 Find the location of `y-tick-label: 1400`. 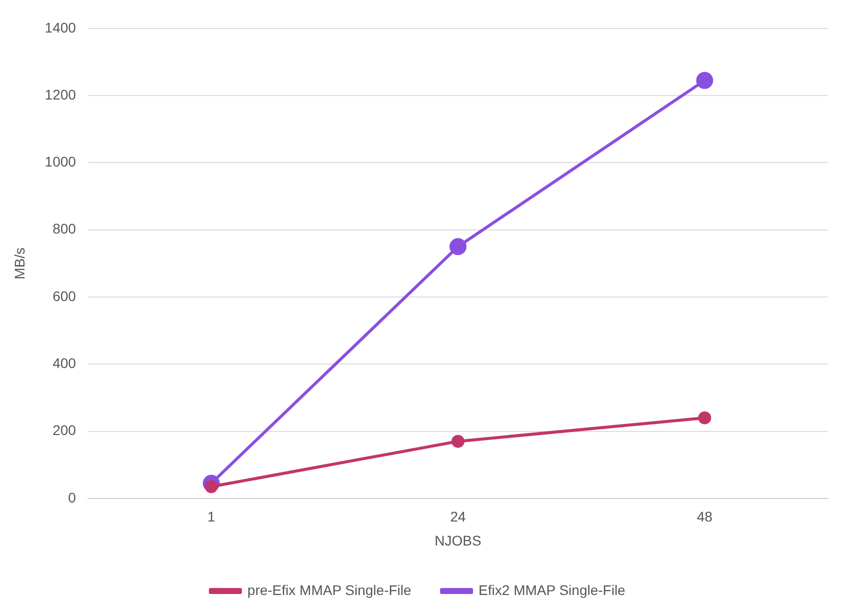

y-tick-label: 1400 is located at coordinates (60, 27).